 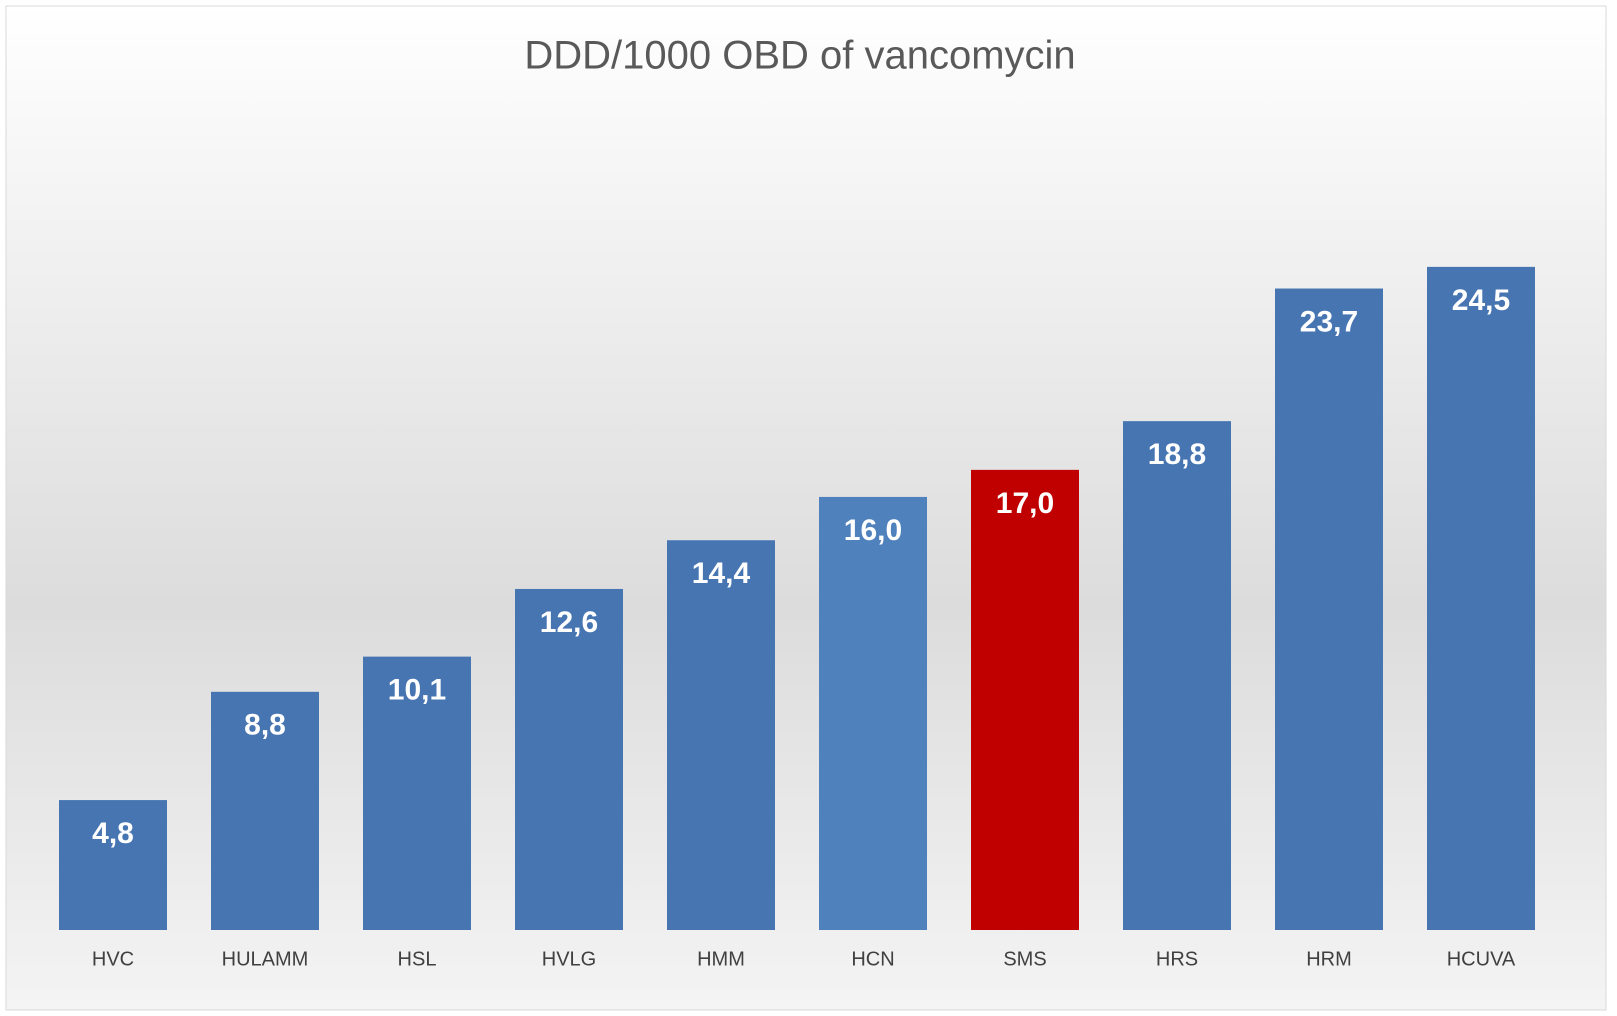 What do you see at coordinates (265, 959) in the screenshot?
I see `x-tick-label: HULAMM` at bounding box center [265, 959].